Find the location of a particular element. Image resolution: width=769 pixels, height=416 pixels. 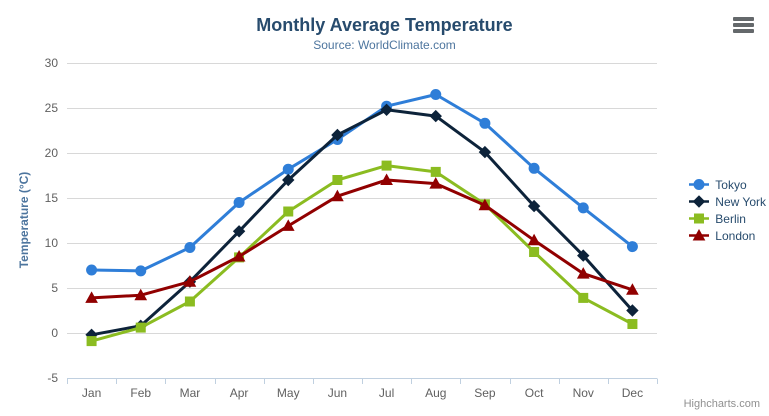

legend-item-new-york: New York is located at coordinates (727, 201).